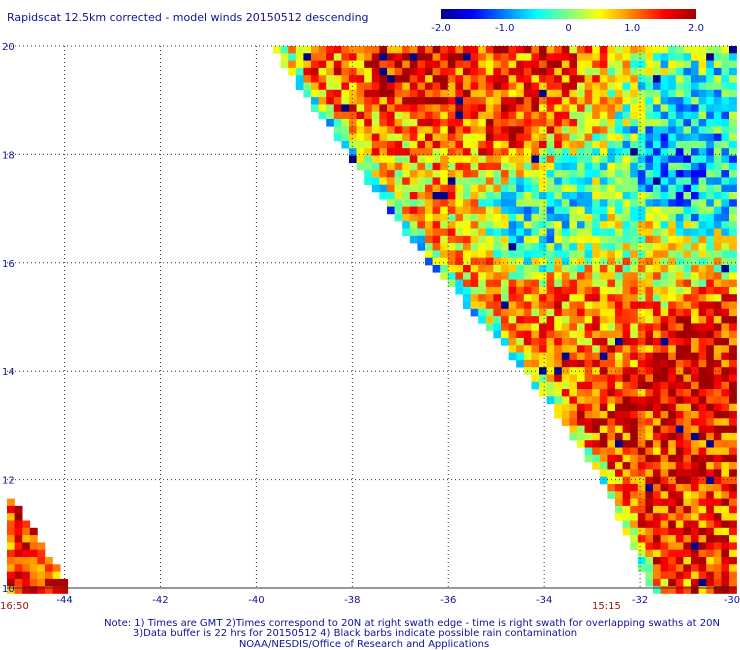 This screenshot has height=650, width=740. Describe the element at coordinates (8, 264) in the screenshot. I see `y-tick-label: 16` at that location.